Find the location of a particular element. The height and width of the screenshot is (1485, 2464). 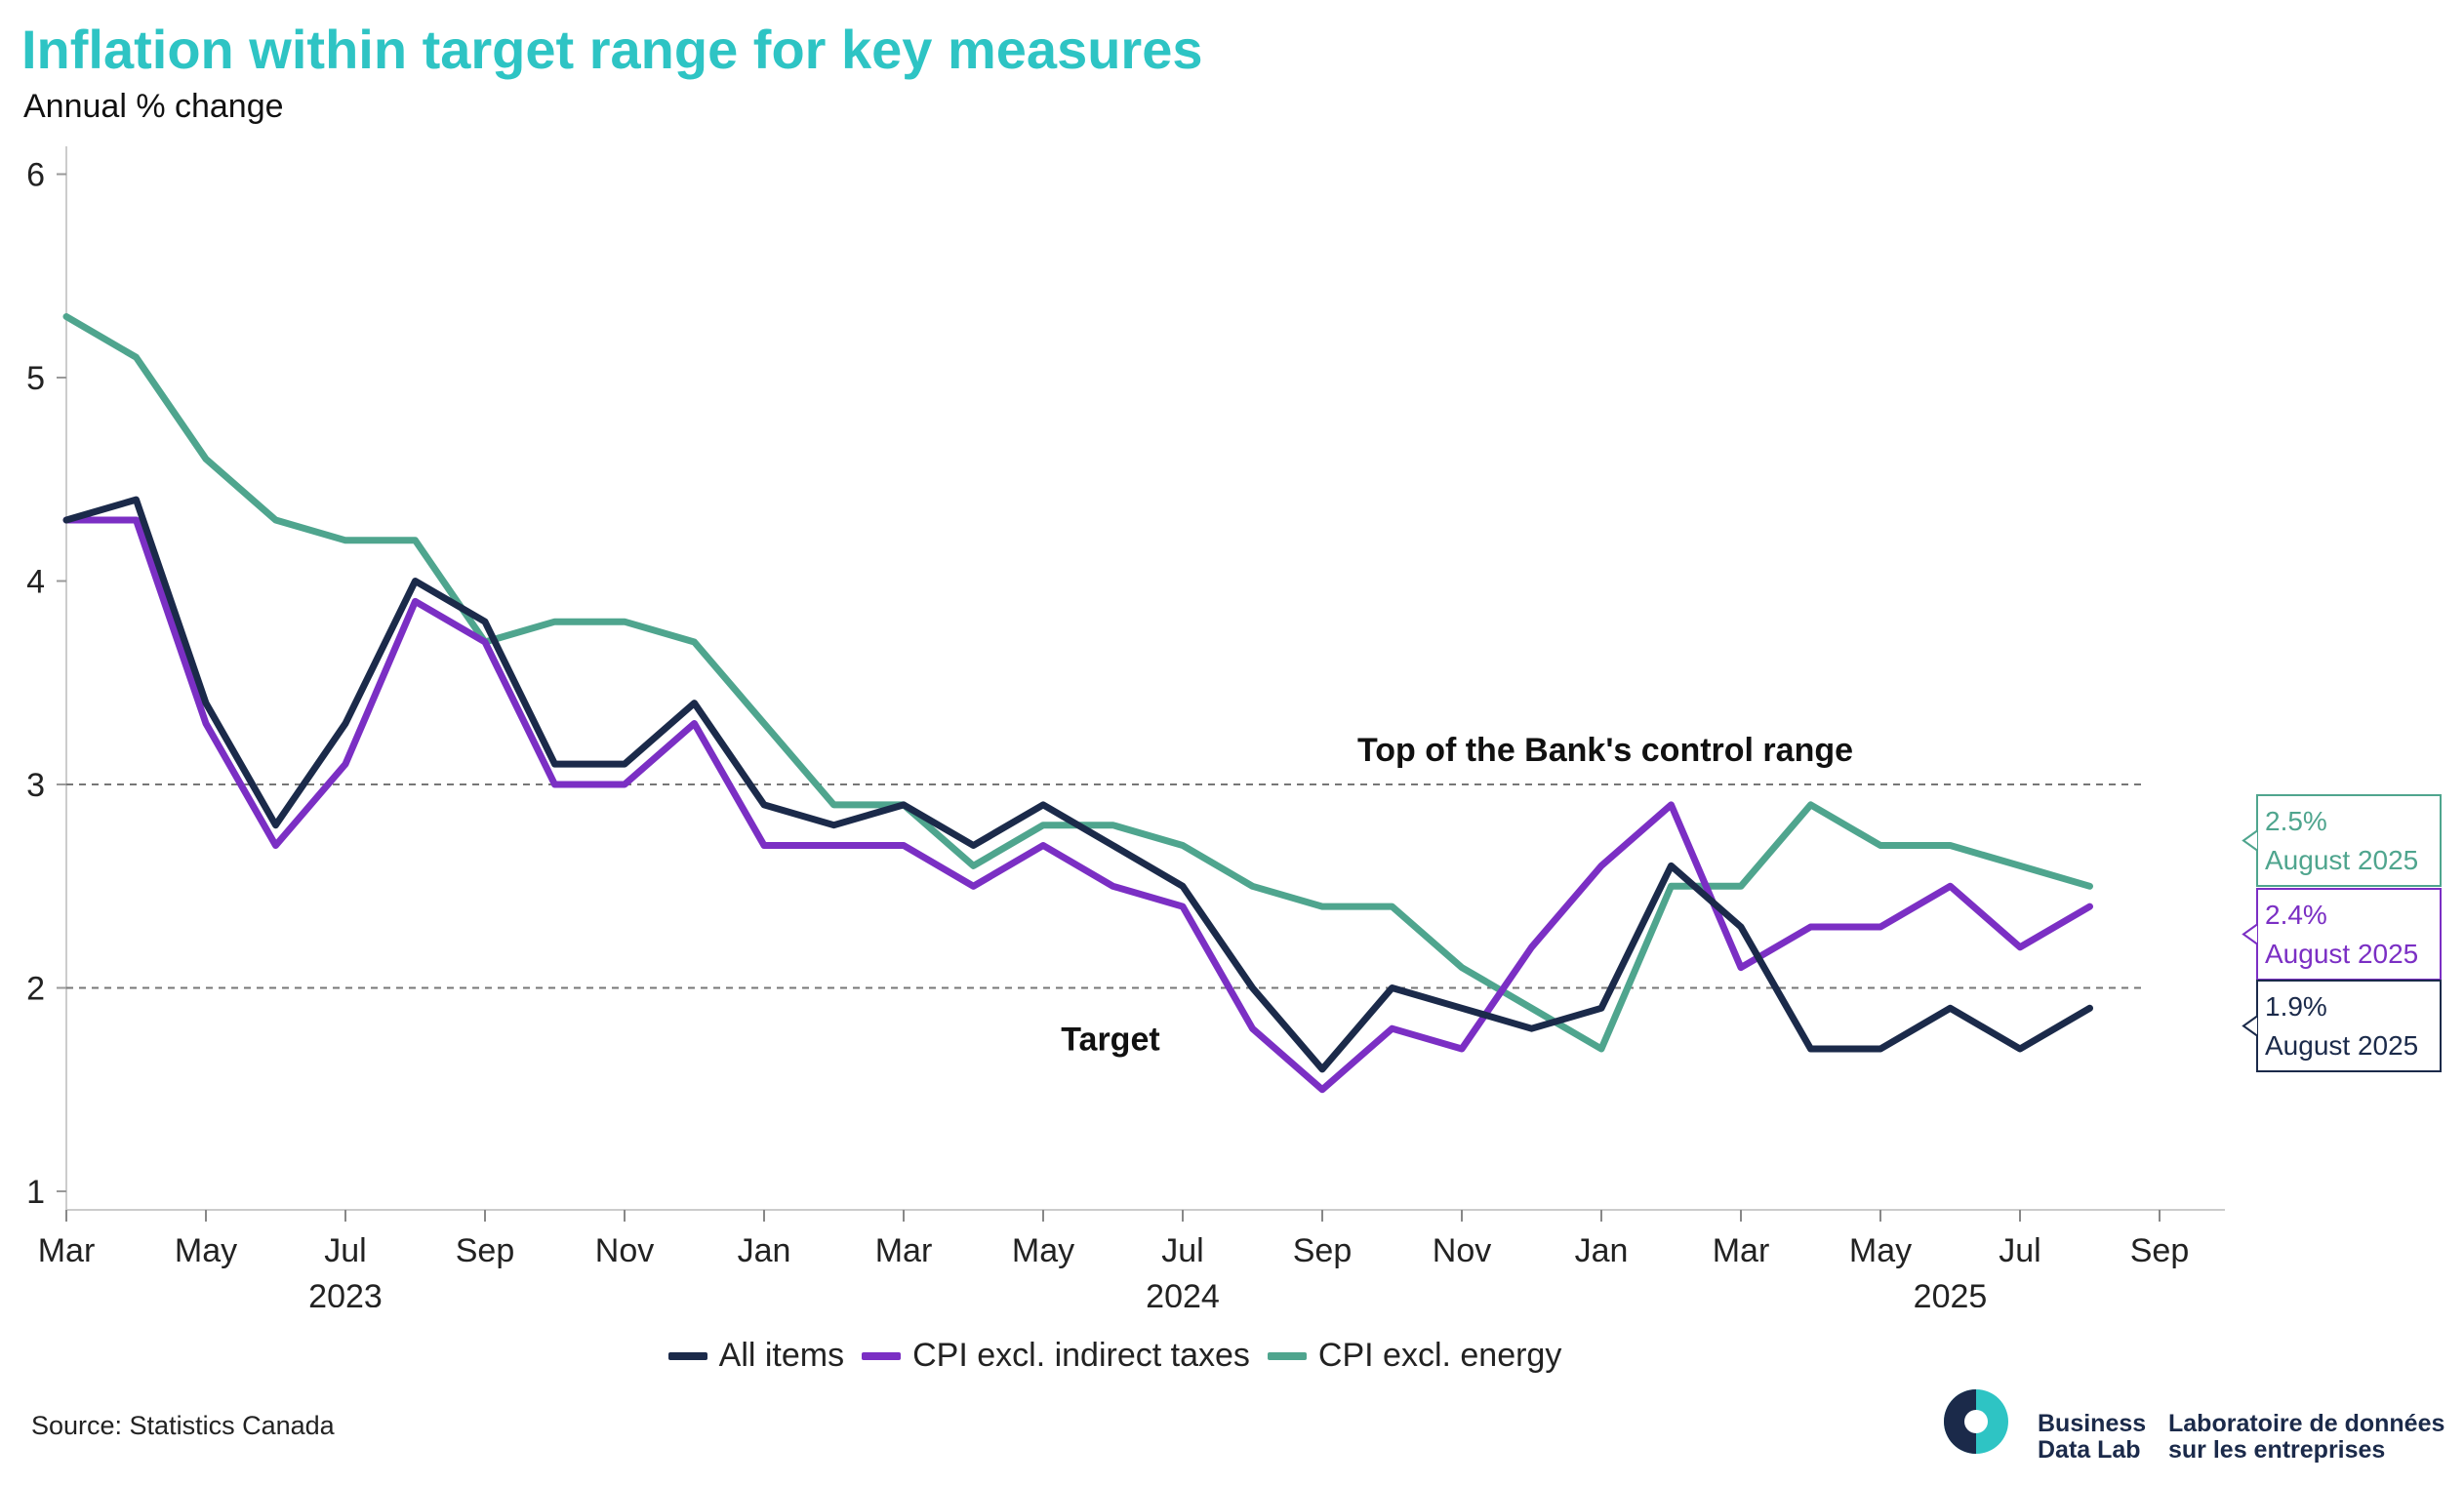

callout-value: 1.9% is located at coordinates (2296, 1006).